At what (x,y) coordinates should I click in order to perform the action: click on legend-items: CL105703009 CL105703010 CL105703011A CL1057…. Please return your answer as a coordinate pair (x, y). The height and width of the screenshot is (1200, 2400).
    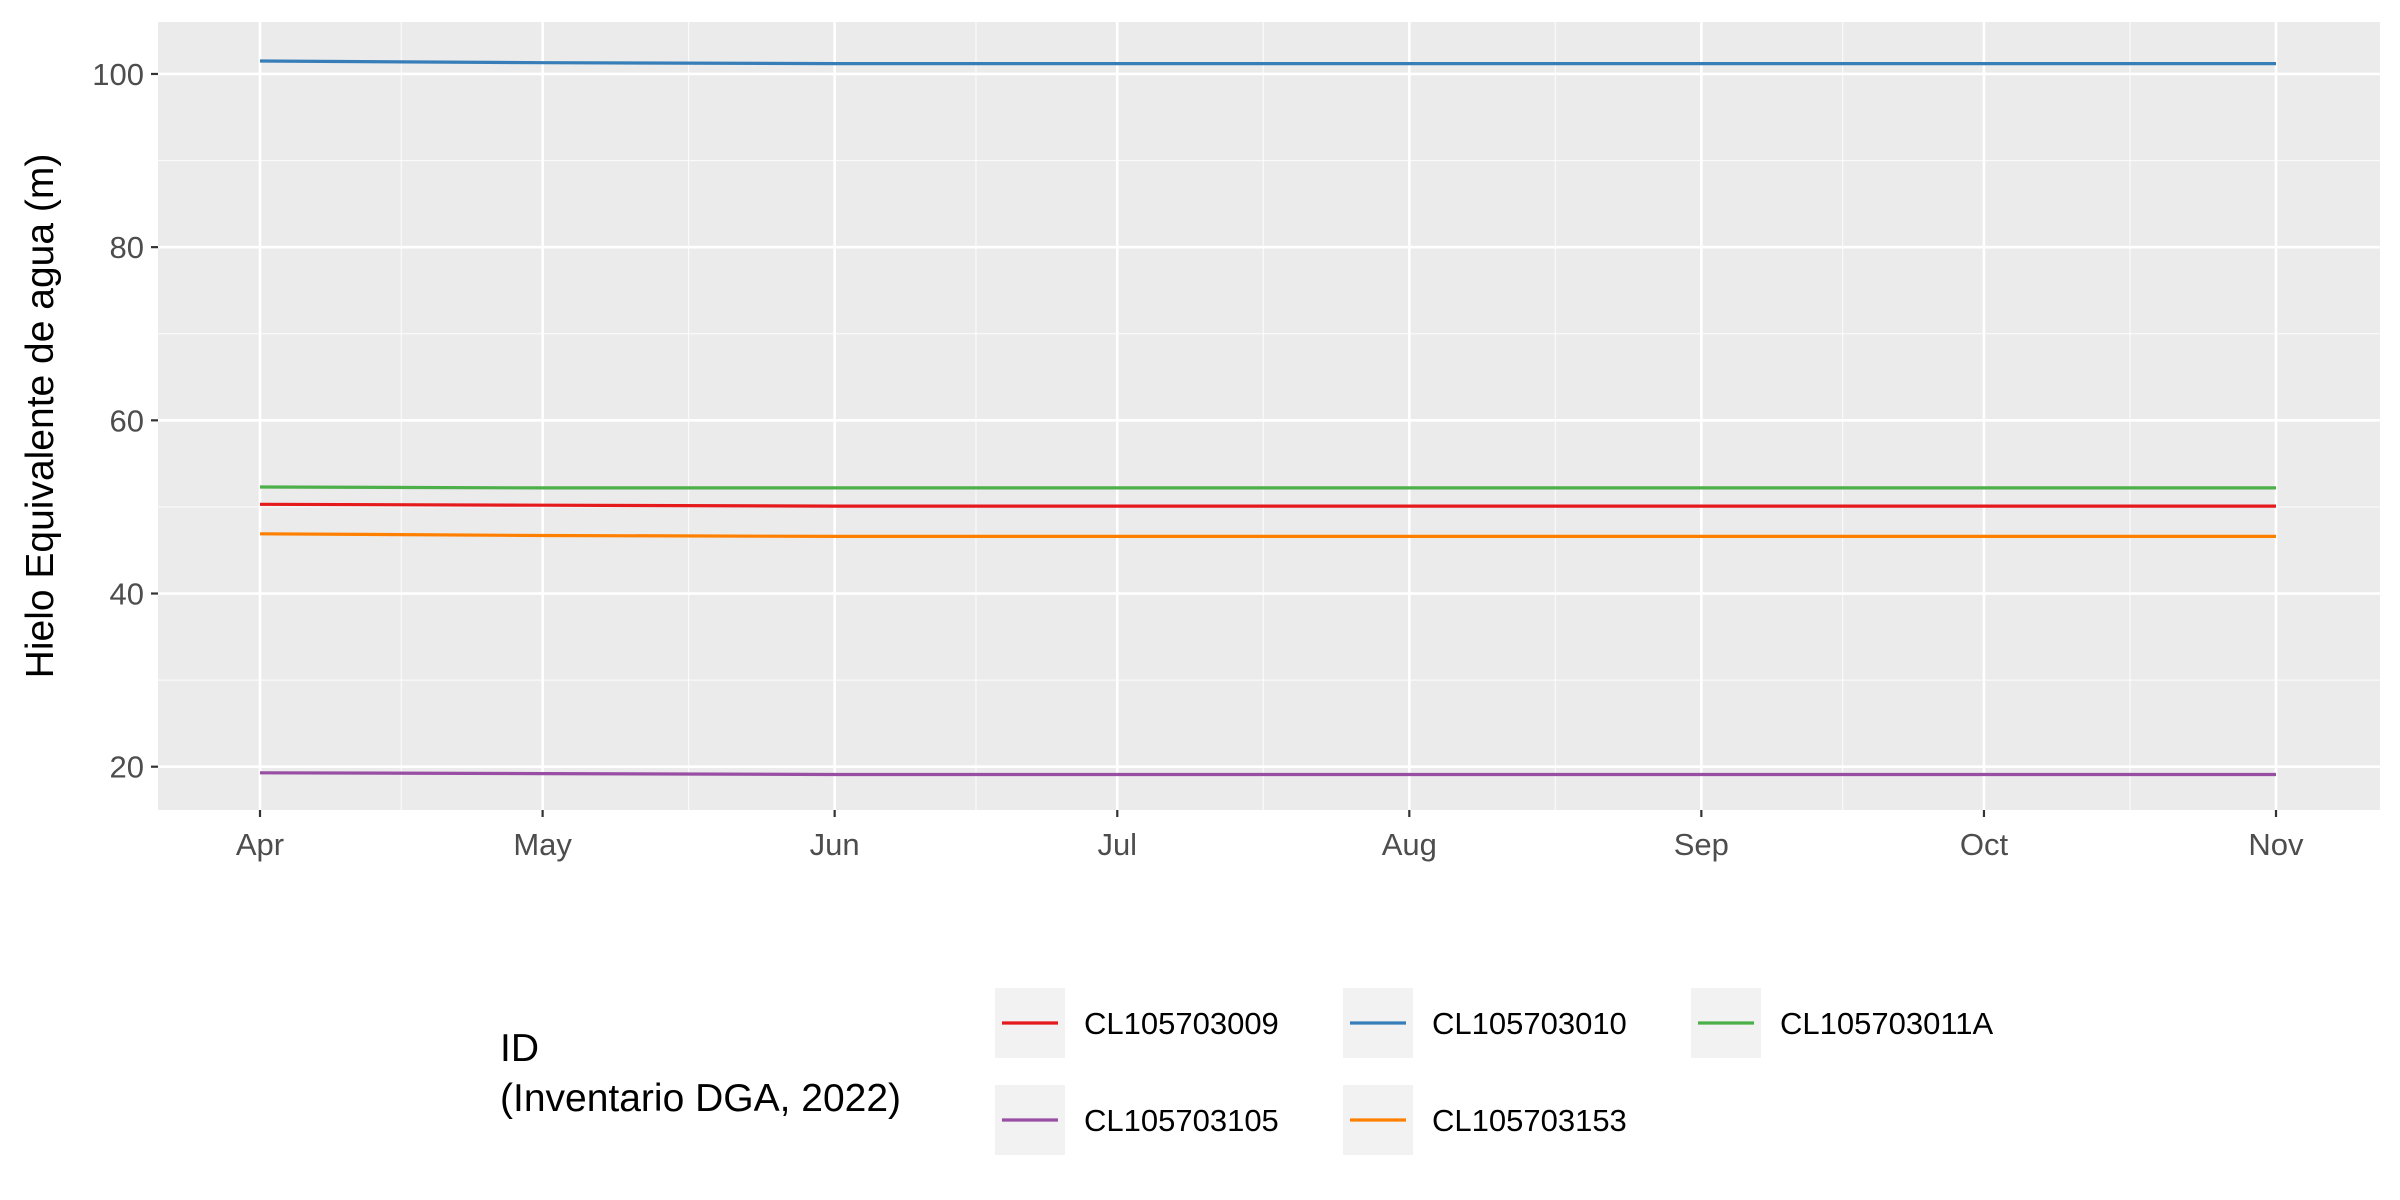
    Looking at the image, I should click on (1494, 1071).